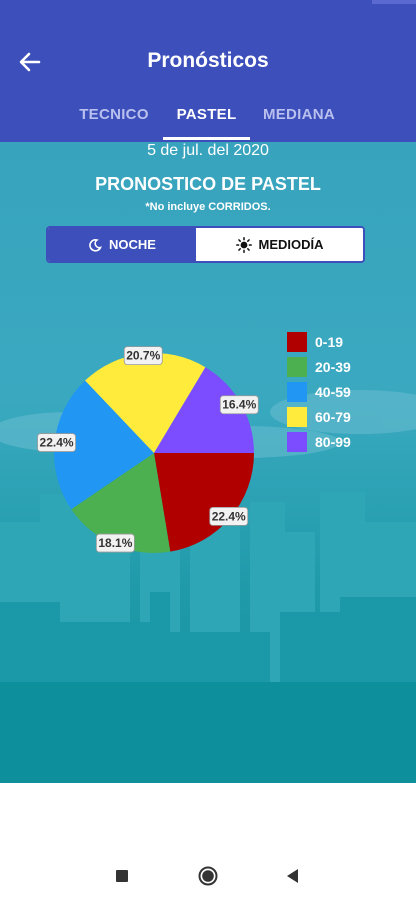 This screenshot has width=416, height=900. What do you see at coordinates (329, 342) in the screenshot?
I see `legend-label: 0-19` at bounding box center [329, 342].